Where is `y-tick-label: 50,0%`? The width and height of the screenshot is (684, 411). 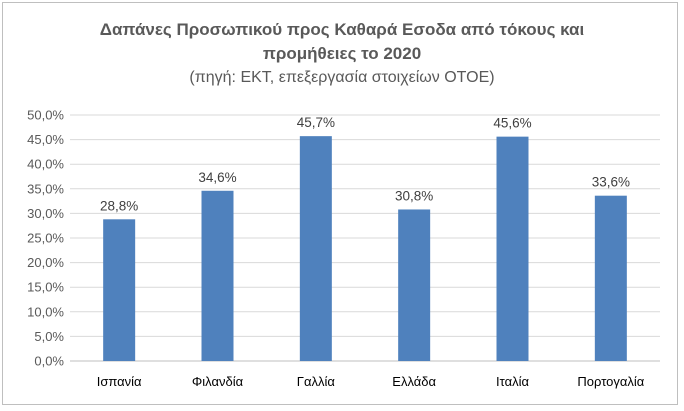
y-tick-label: 50,0% is located at coordinates (45, 115).